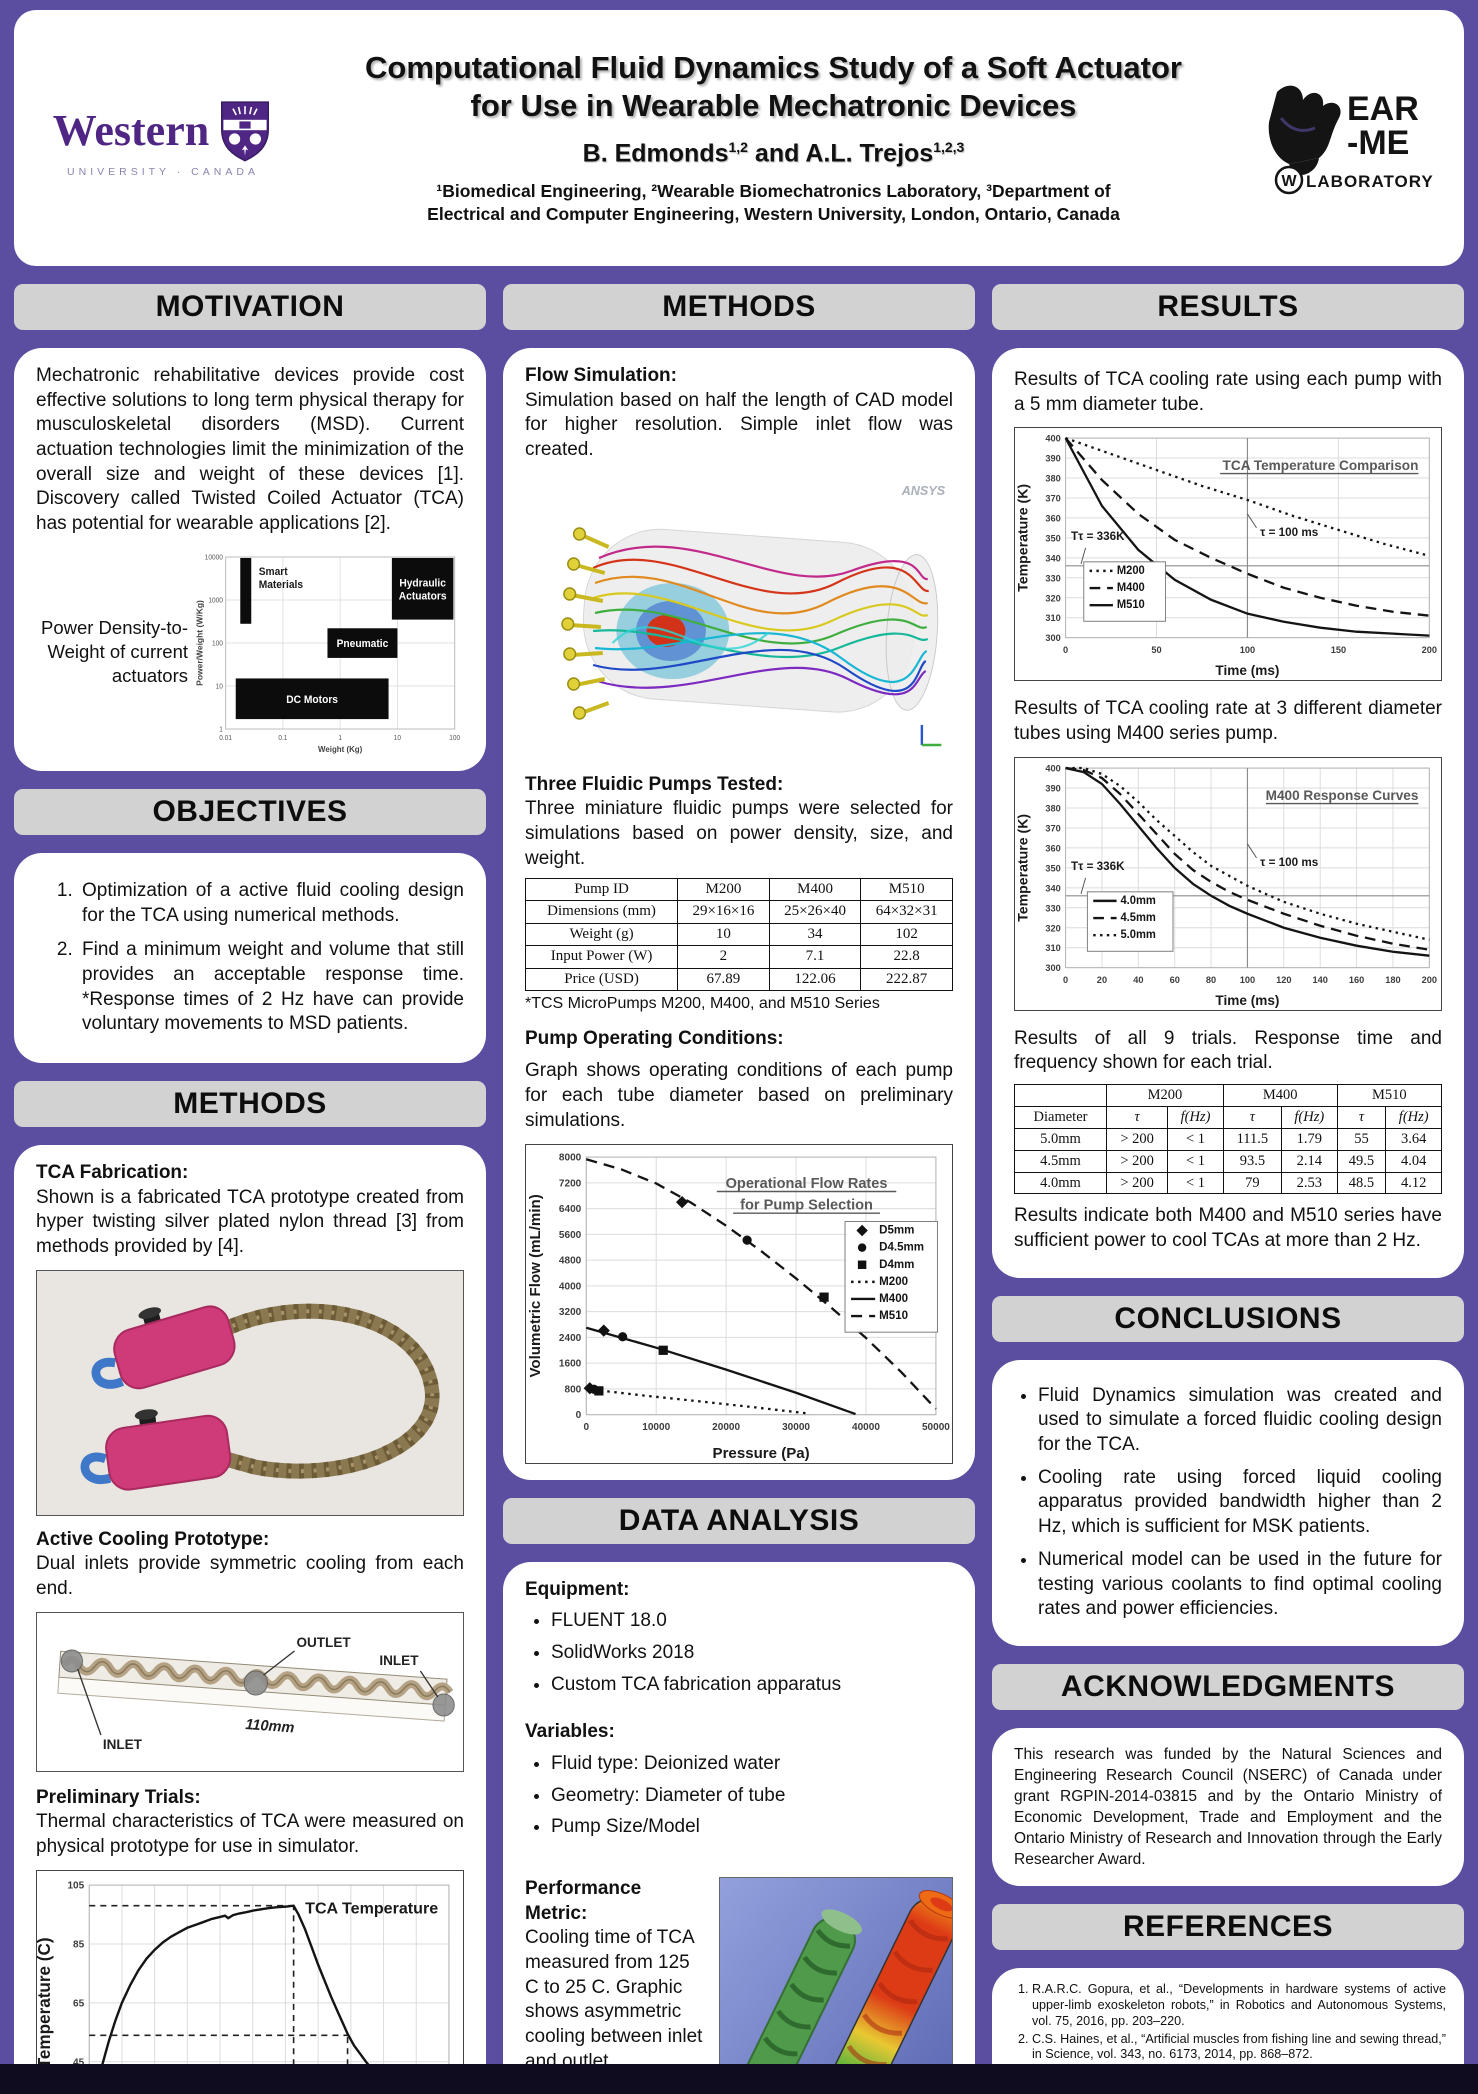  What do you see at coordinates (949, 146) in the screenshot?
I see `author-2-sup: 1,2,3` at bounding box center [949, 146].